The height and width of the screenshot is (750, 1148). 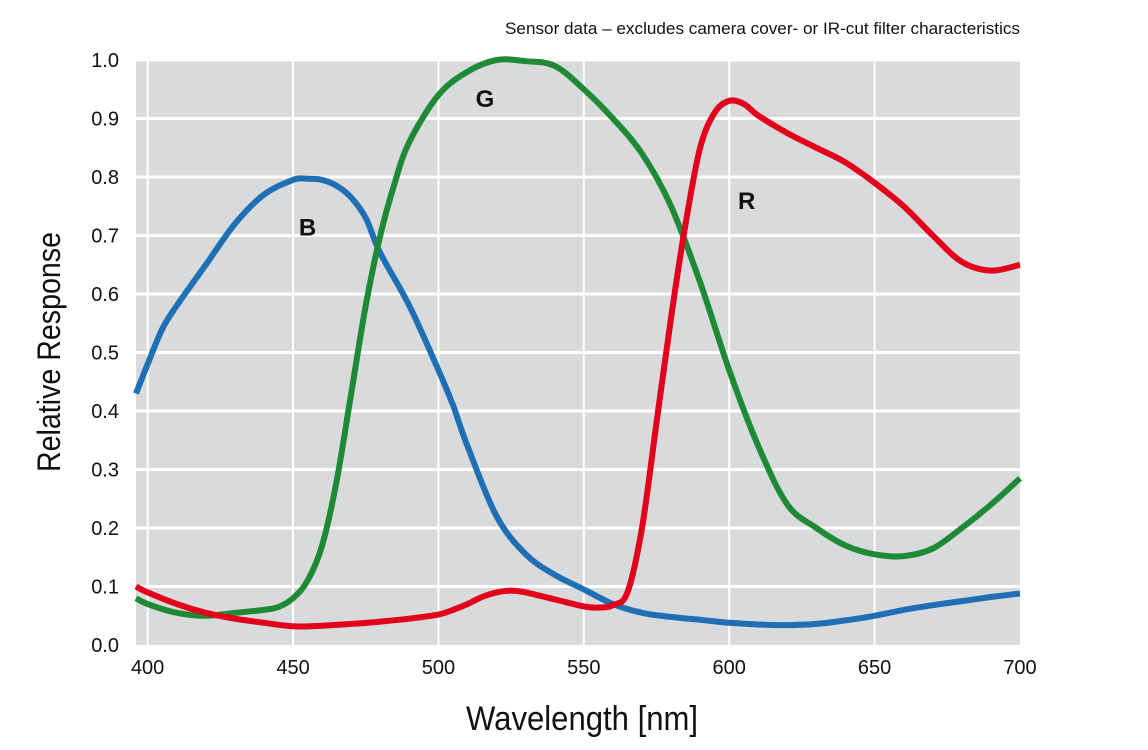 What do you see at coordinates (105, 412) in the screenshot?
I see `y-tick-label: 0.4` at bounding box center [105, 412].